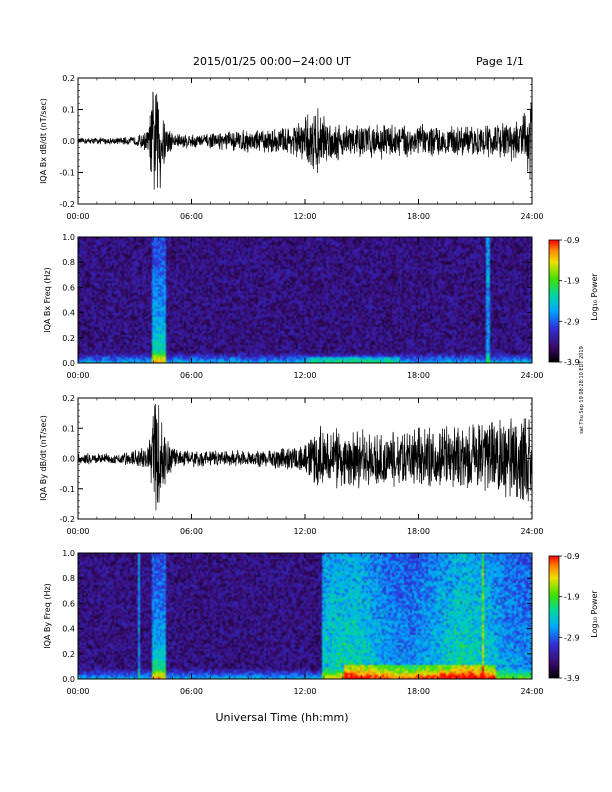  Describe the element at coordinates (43, 141) in the screenshot. I see `bx-dbdt-ylabel: IQA Bx dB/dt (nT/sec)` at that location.